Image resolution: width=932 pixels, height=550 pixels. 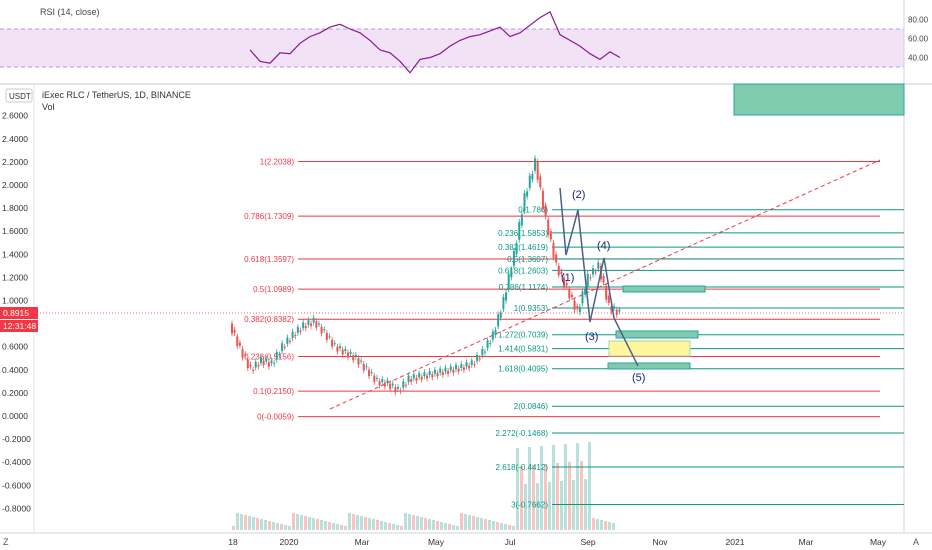 I want to click on rsi-band, so click(x=452, y=48).